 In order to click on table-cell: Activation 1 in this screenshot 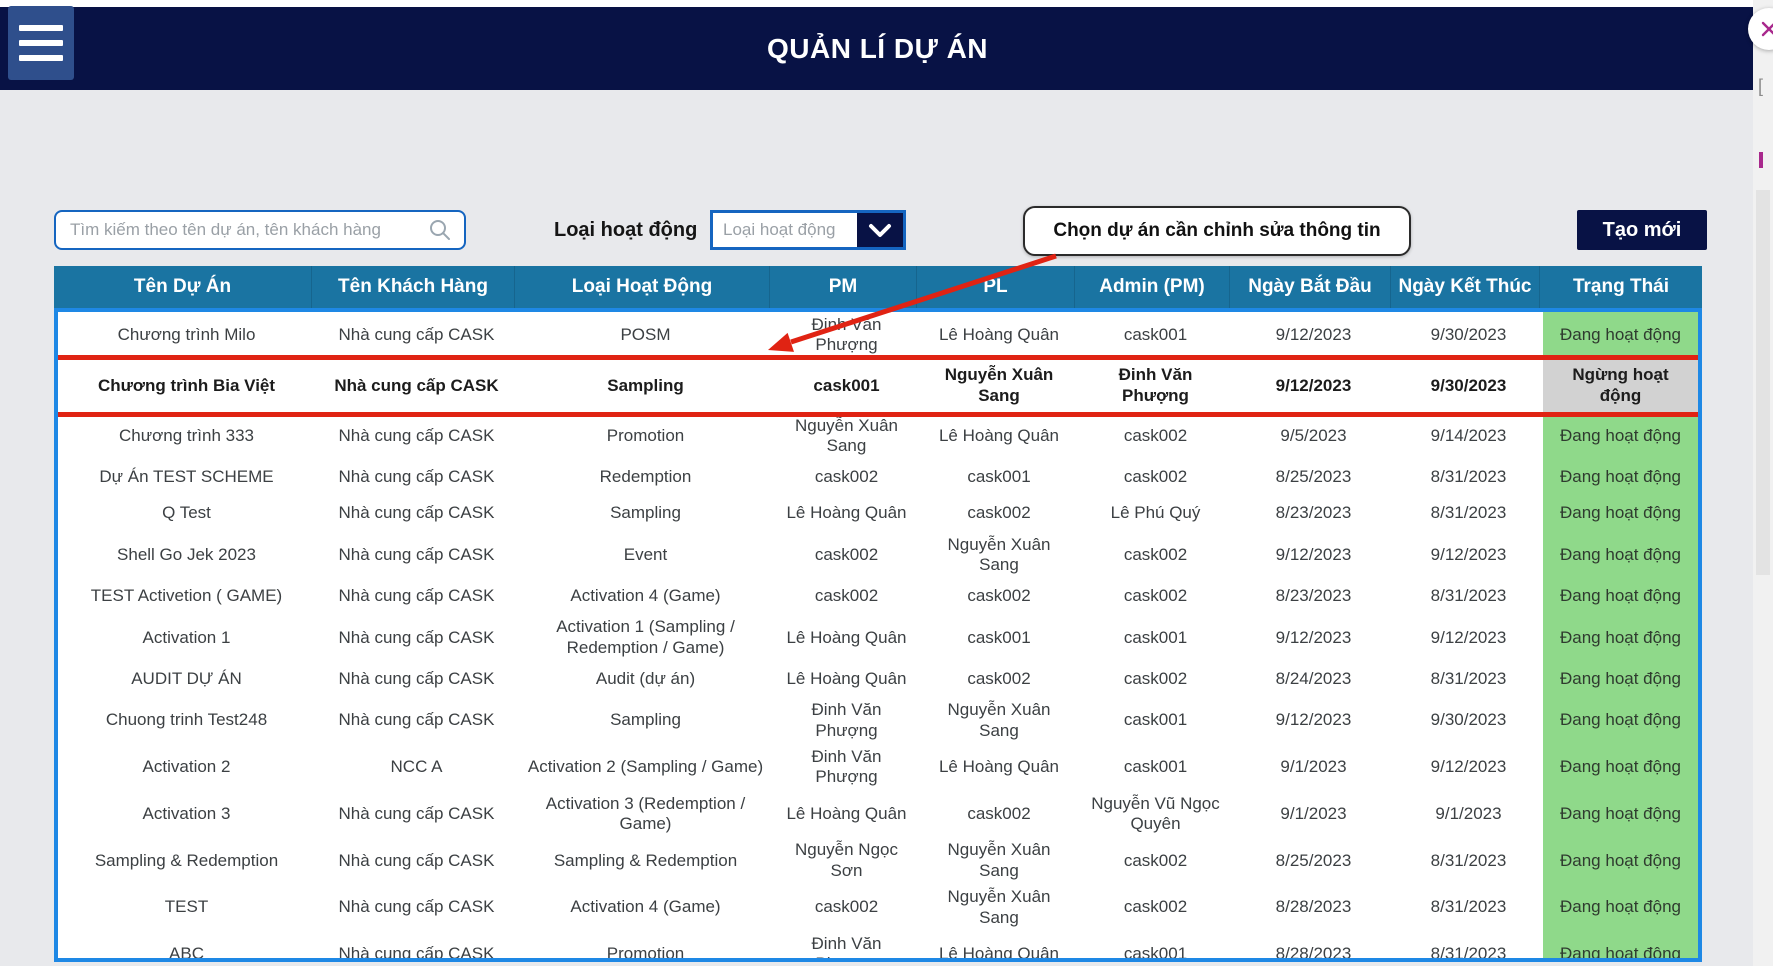, I will do `click(186, 637)`.